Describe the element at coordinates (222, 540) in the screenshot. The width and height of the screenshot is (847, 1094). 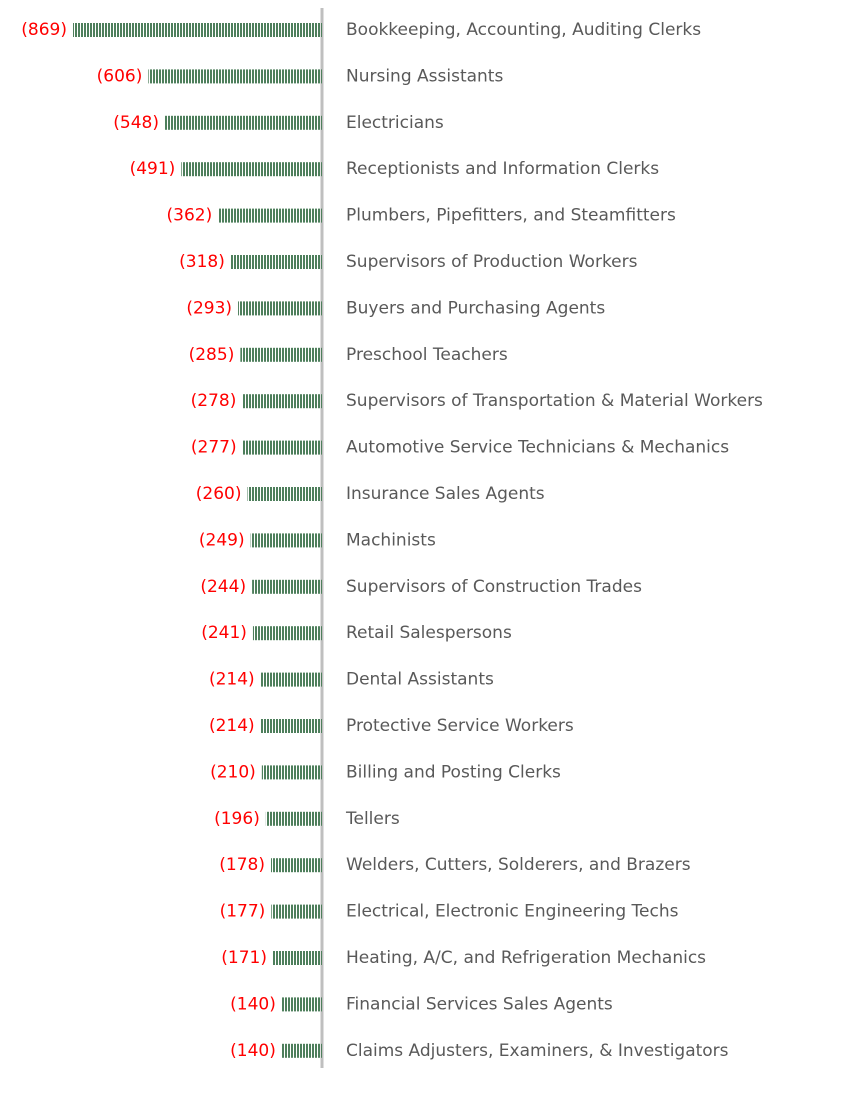
I see `data-label: (249)` at that location.